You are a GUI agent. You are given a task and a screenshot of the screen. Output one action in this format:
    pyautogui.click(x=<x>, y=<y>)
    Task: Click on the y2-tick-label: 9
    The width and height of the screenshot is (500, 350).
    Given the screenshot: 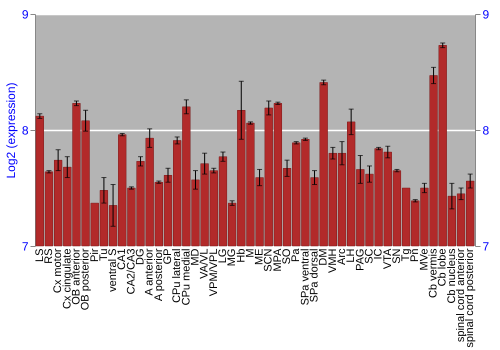 What is the action you would take?
    pyautogui.click(x=486, y=15)
    